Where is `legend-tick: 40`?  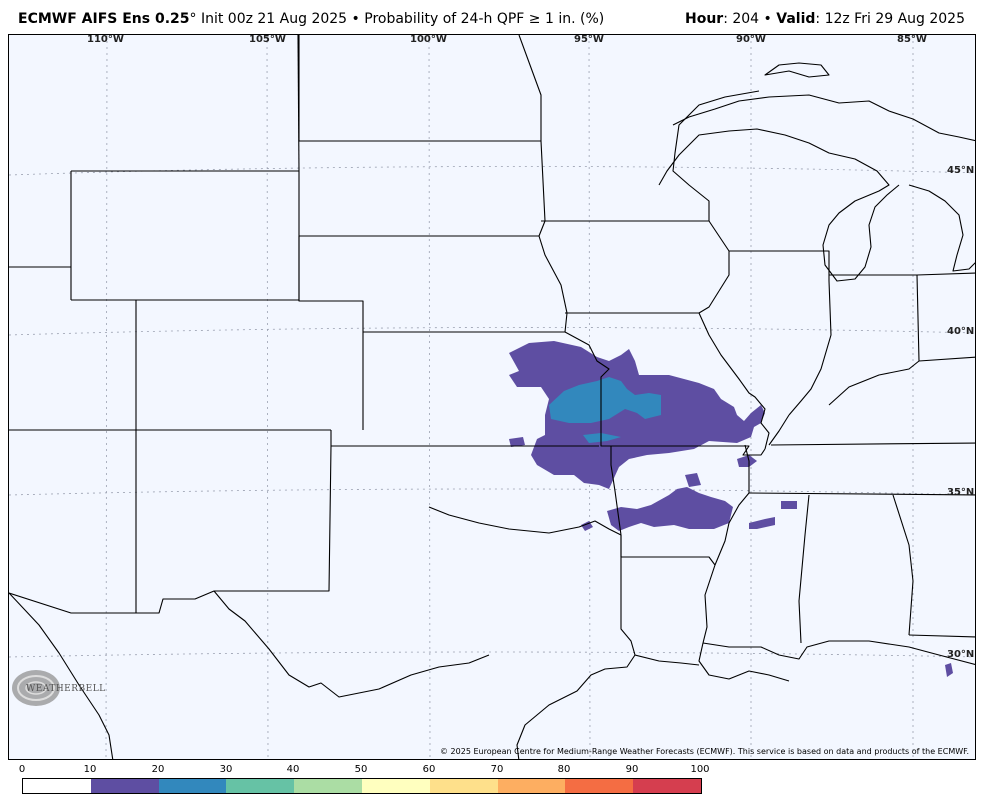
legend-tick: 40 is located at coordinates (293, 769).